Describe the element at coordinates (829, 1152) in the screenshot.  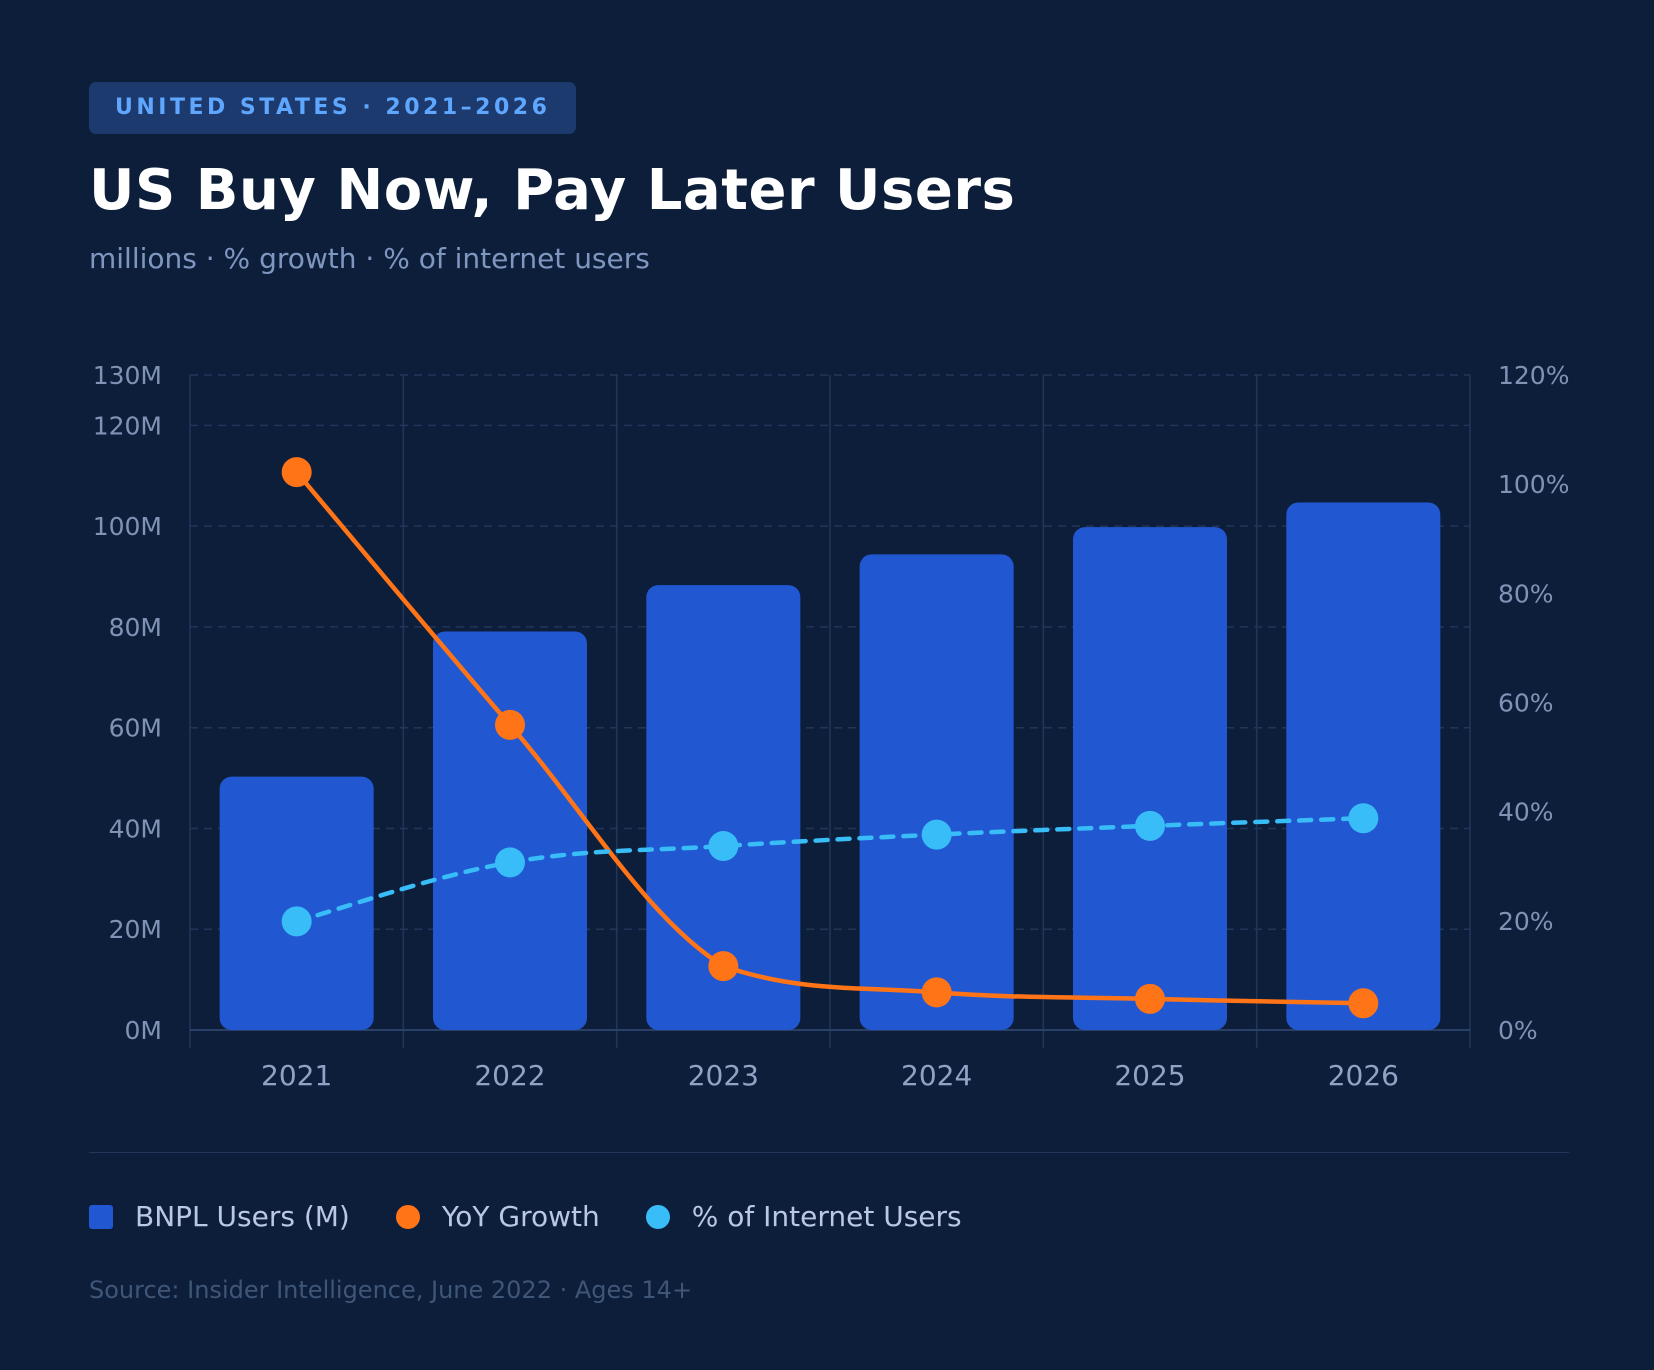
I see `legend-divider` at that location.